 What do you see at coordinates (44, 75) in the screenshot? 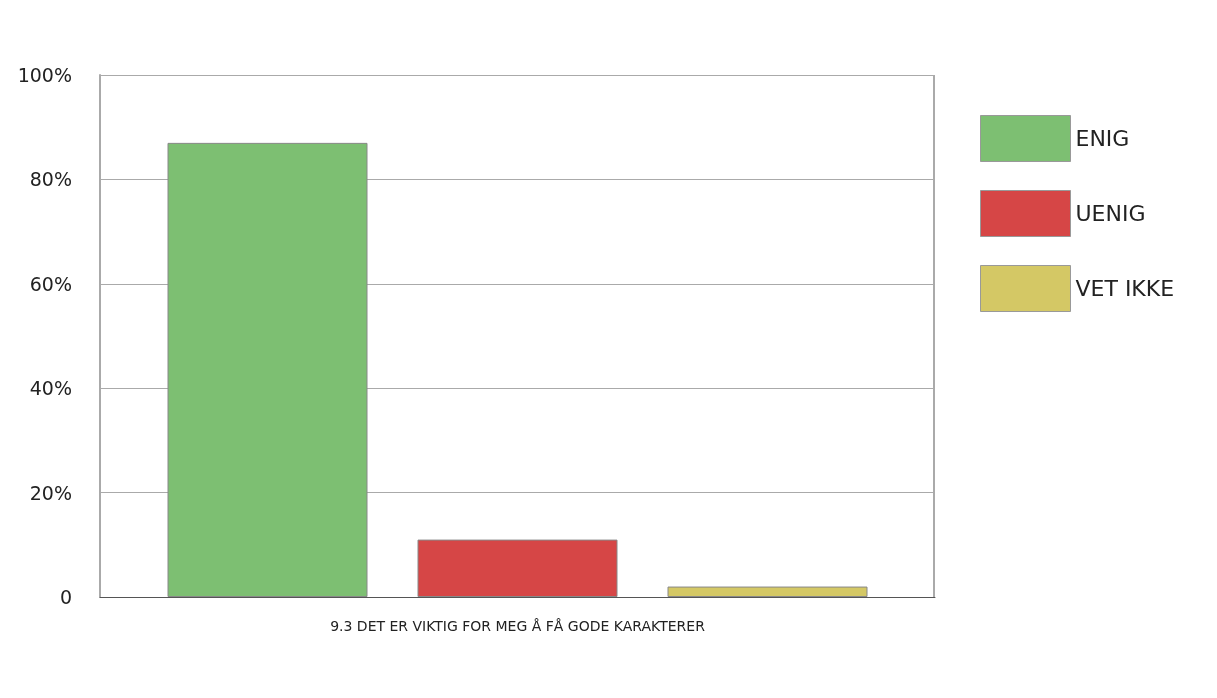
I see `y-tick-label: 100%` at bounding box center [44, 75].